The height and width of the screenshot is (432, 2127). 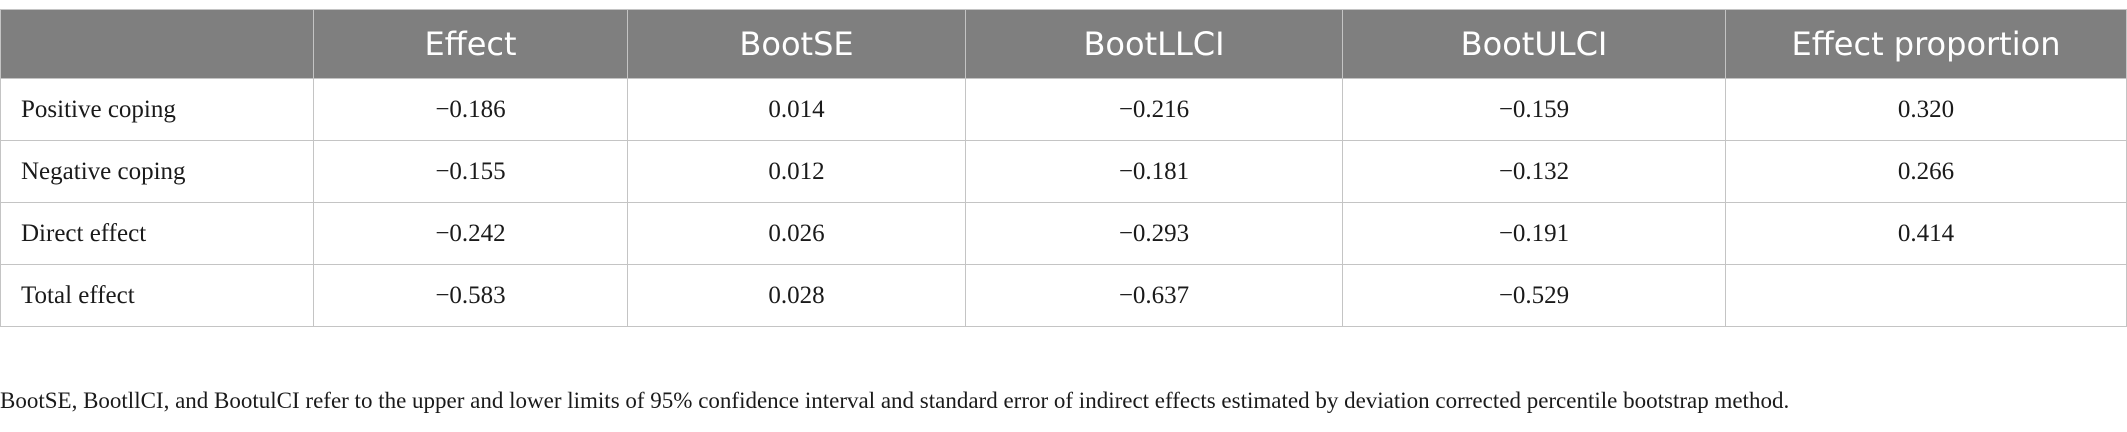 What do you see at coordinates (470, 233) in the screenshot?
I see `table-cell: −0.242` at bounding box center [470, 233].